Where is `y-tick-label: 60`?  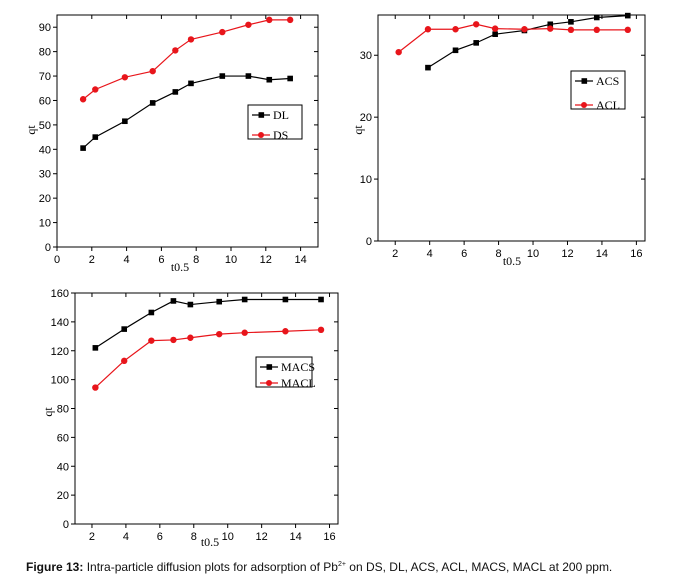 y-tick-label: 60 is located at coordinates (45, 101).